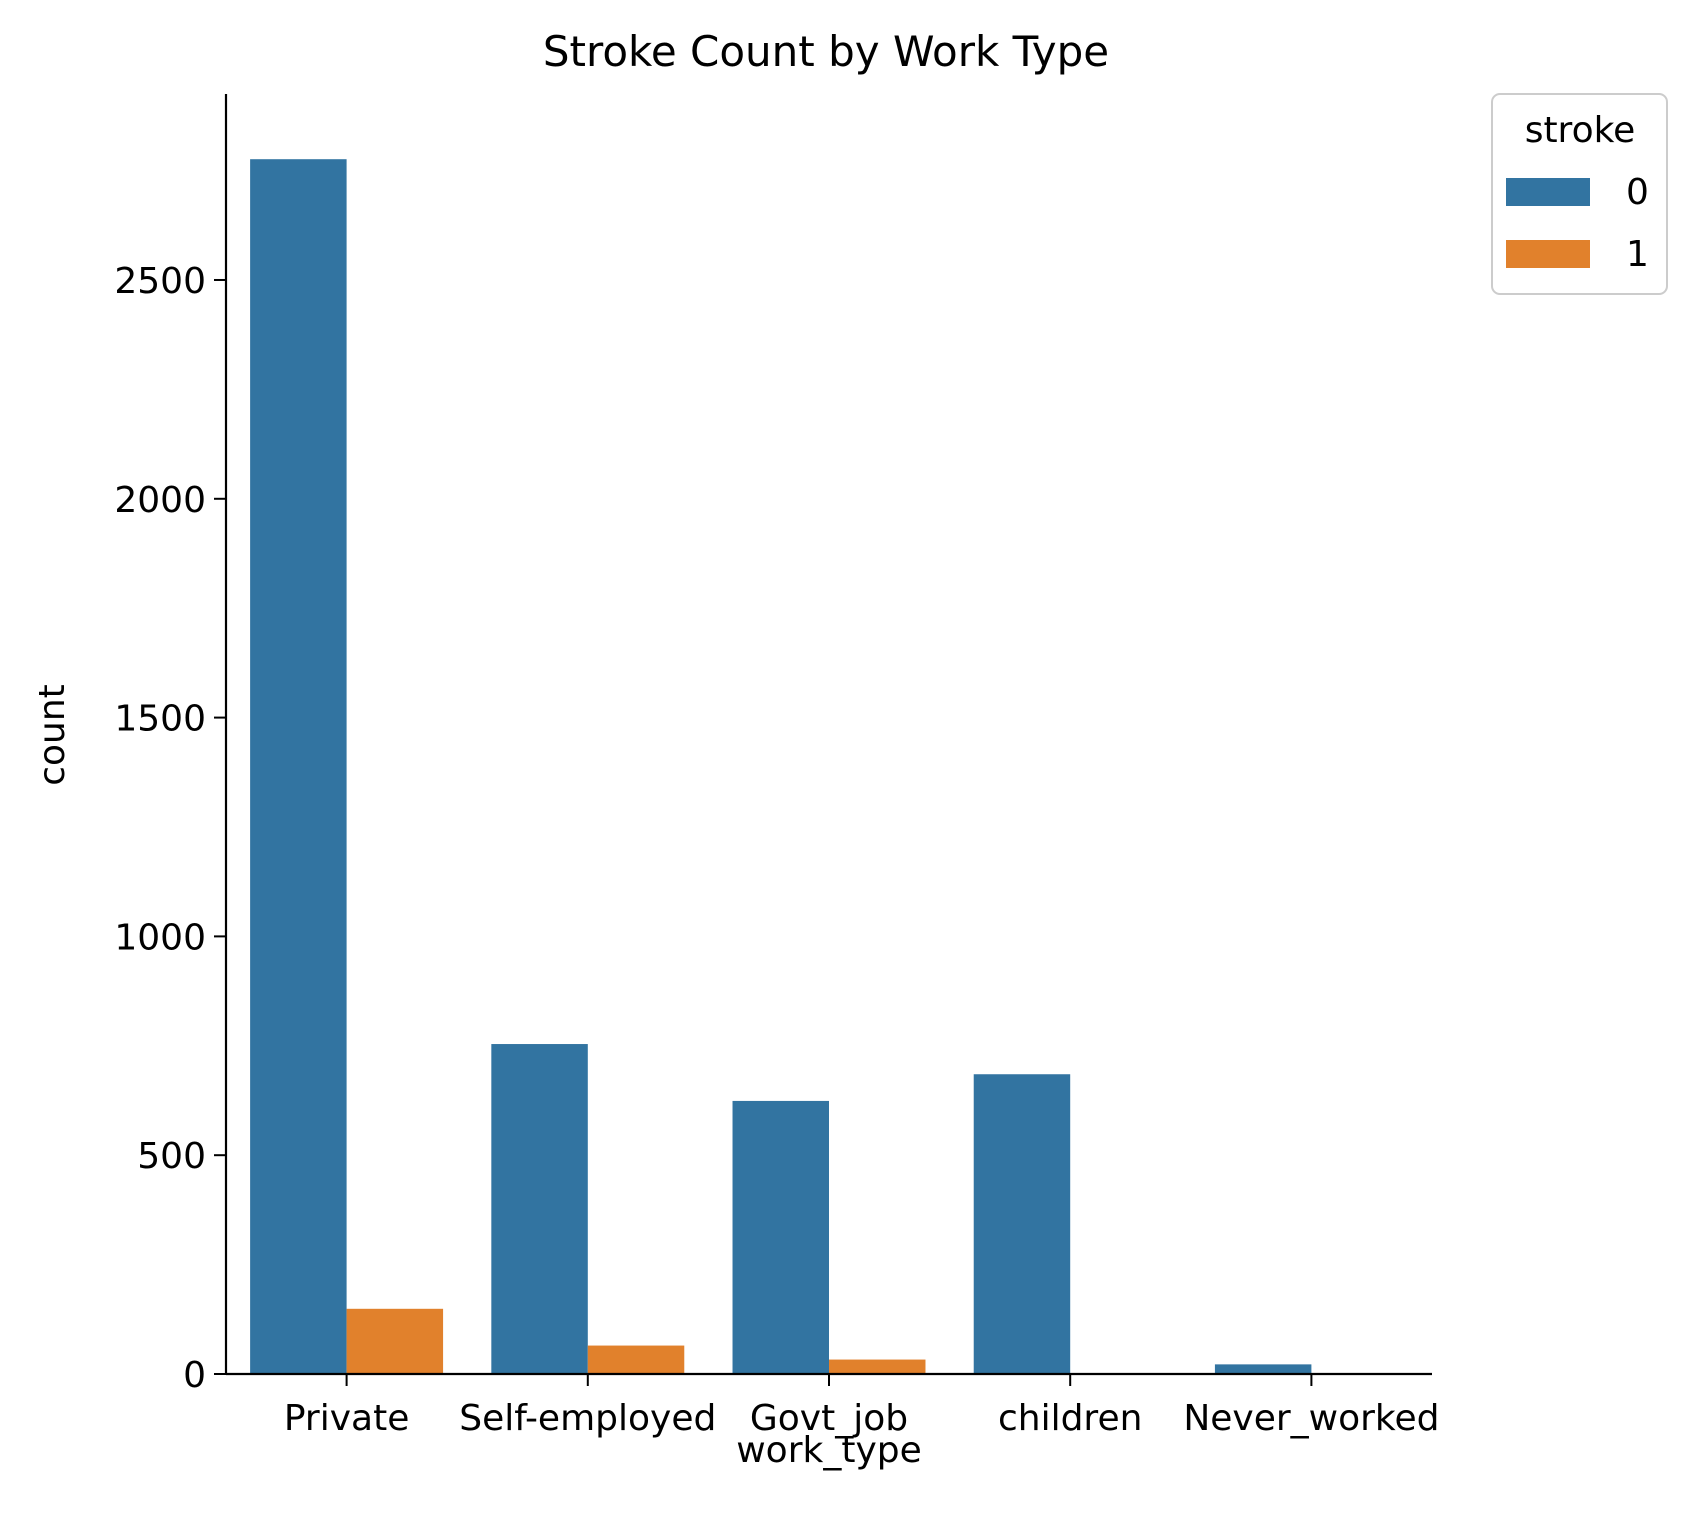 This screenshot has width=1688, height=1532. I want to click on legend-items: 01, so click(1577, 223).